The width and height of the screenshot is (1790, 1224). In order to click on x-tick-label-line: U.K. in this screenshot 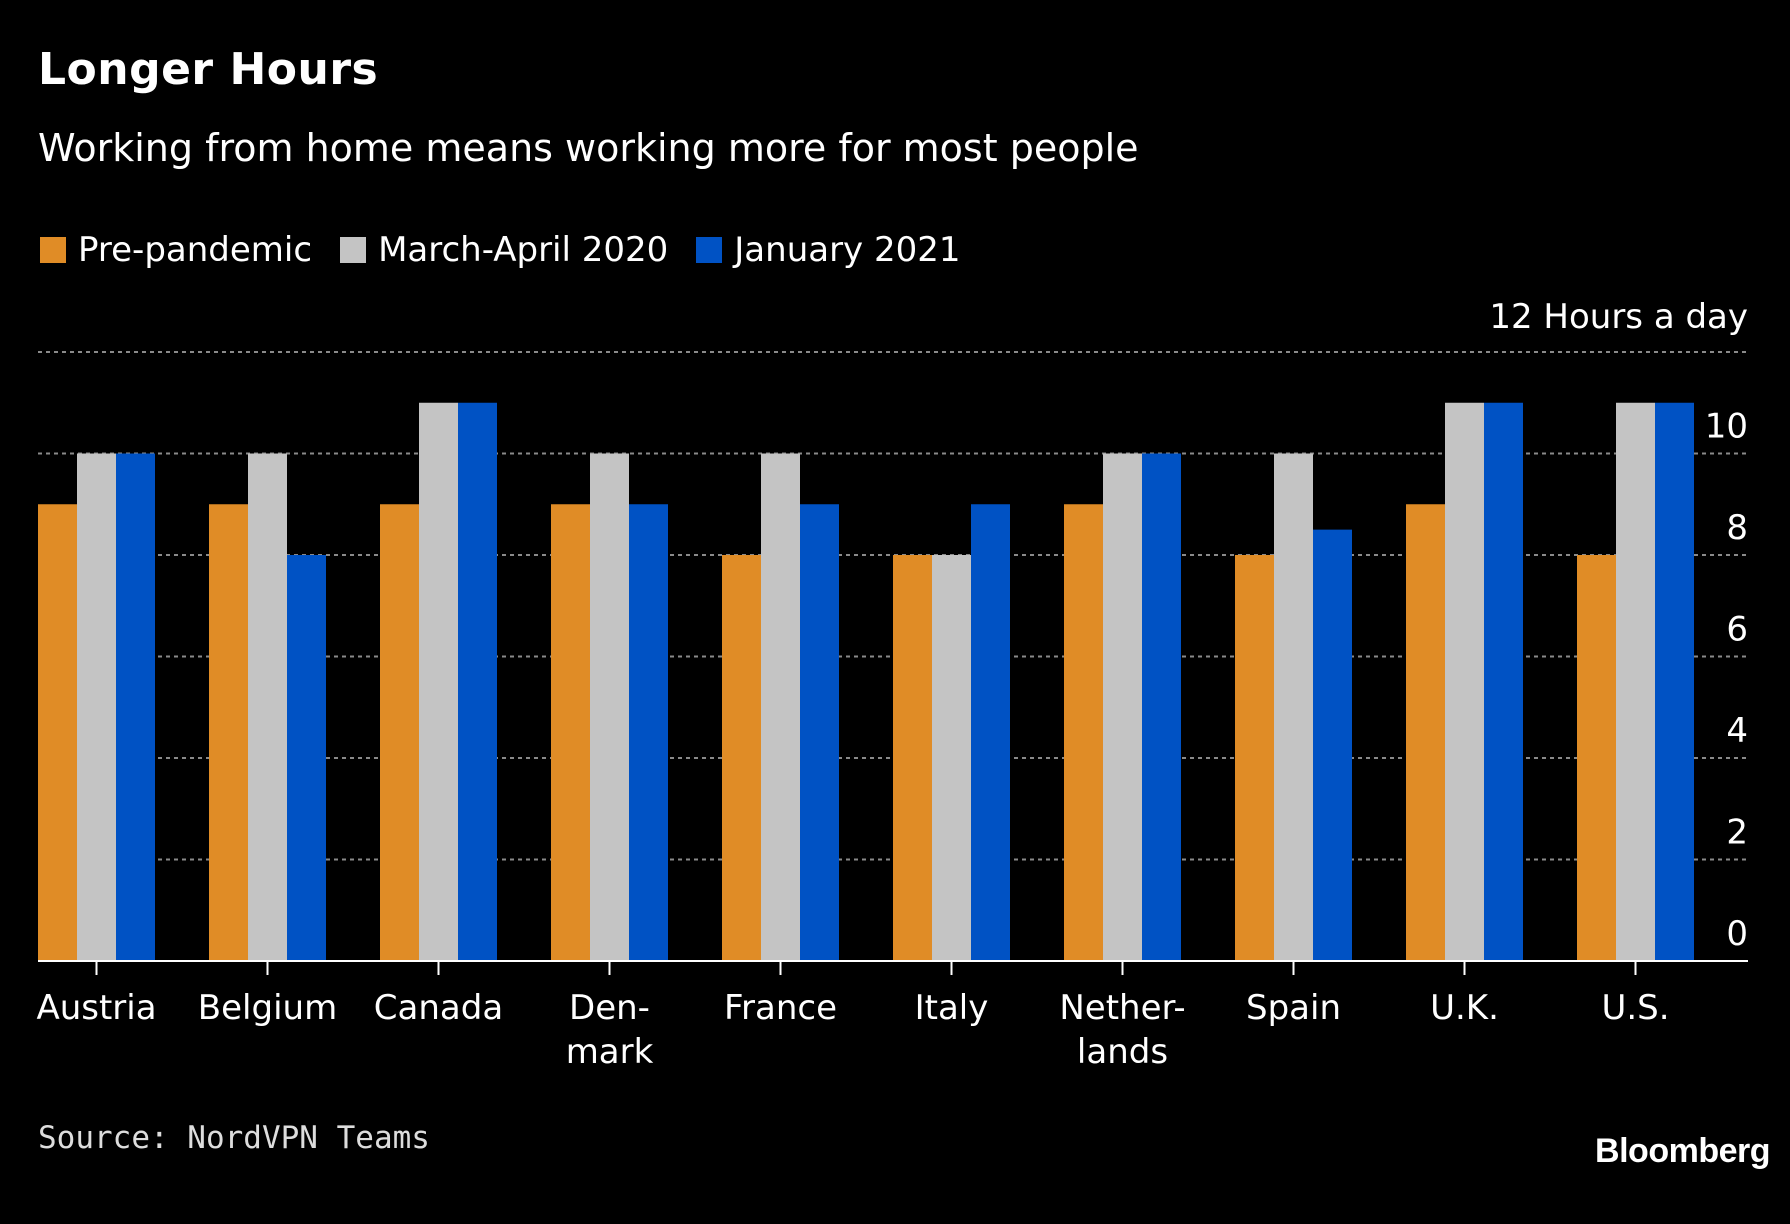, I will do `click(1464, 1008)`.